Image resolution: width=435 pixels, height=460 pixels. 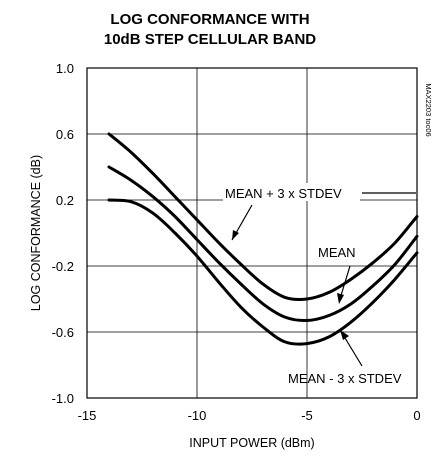 What do you see at coordinates (249, 415) in the screenshot?
I see `x-tick-labels: -15 -10 -5 0` at bounding box center [249, 415].